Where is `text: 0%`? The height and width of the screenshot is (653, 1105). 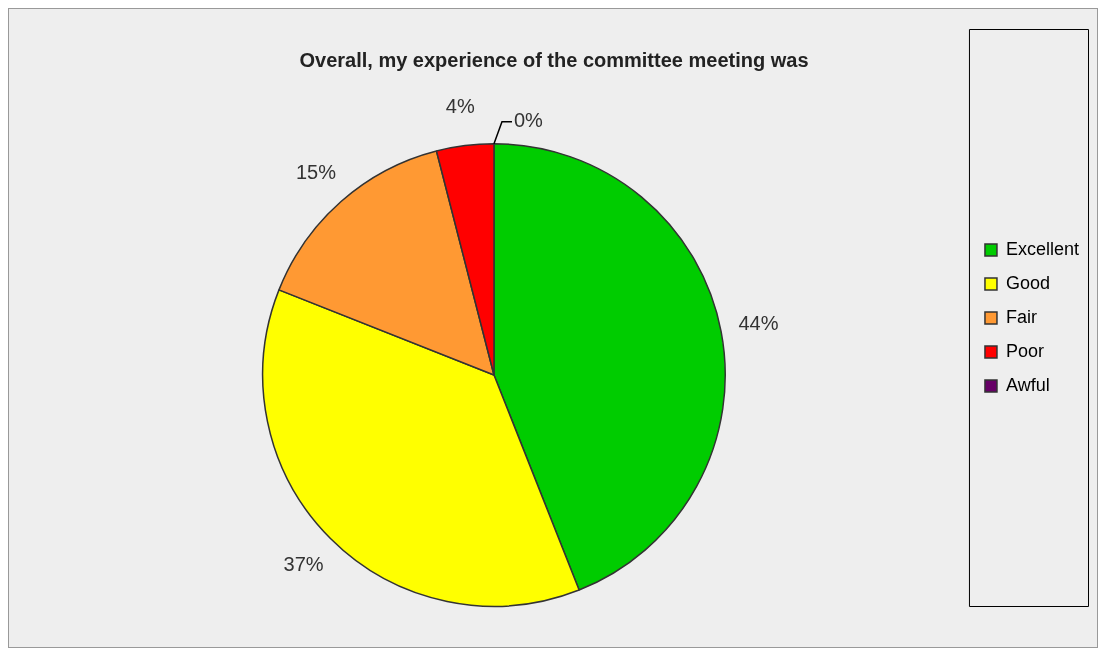
text: 0% is located at coordinates (528, 120).